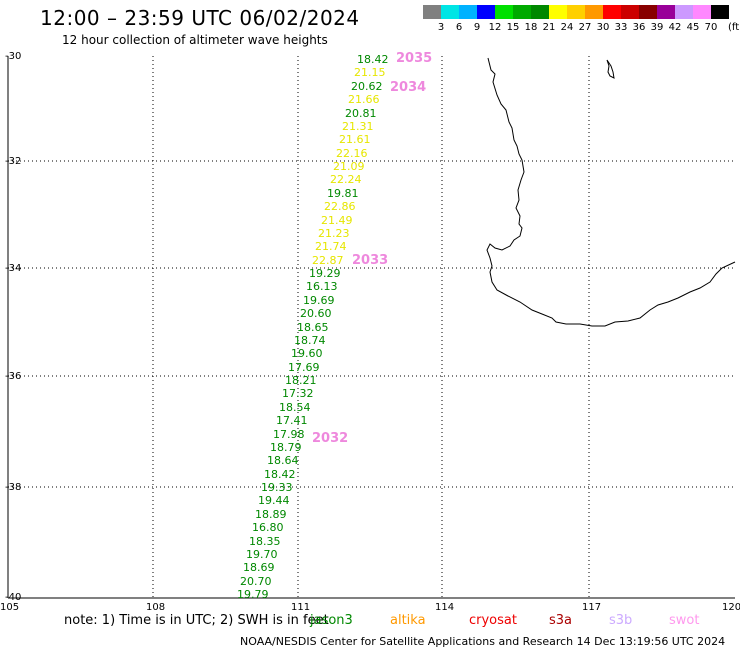 This screenshot has width=740, height=650. What do you see at coordinates (13, 597) in the screenshot?
I see `lat-label: -40` at bounding box center [13, 597].